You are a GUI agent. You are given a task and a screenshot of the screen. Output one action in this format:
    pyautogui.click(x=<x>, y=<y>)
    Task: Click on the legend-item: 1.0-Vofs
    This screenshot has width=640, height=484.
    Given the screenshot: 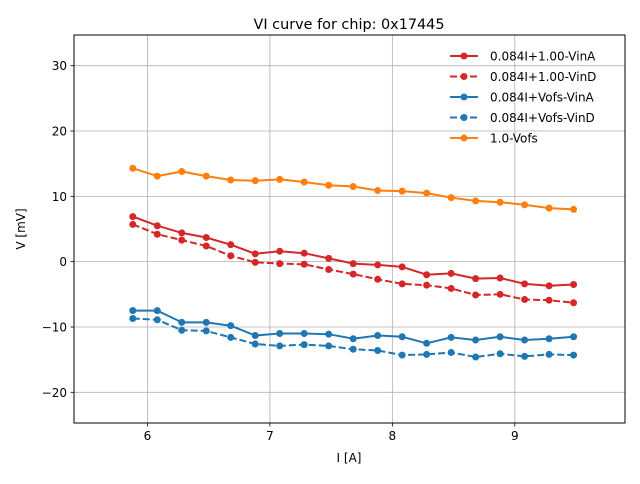 What is the action you would take?
    pyautogui.click(x=494, y=139)
    